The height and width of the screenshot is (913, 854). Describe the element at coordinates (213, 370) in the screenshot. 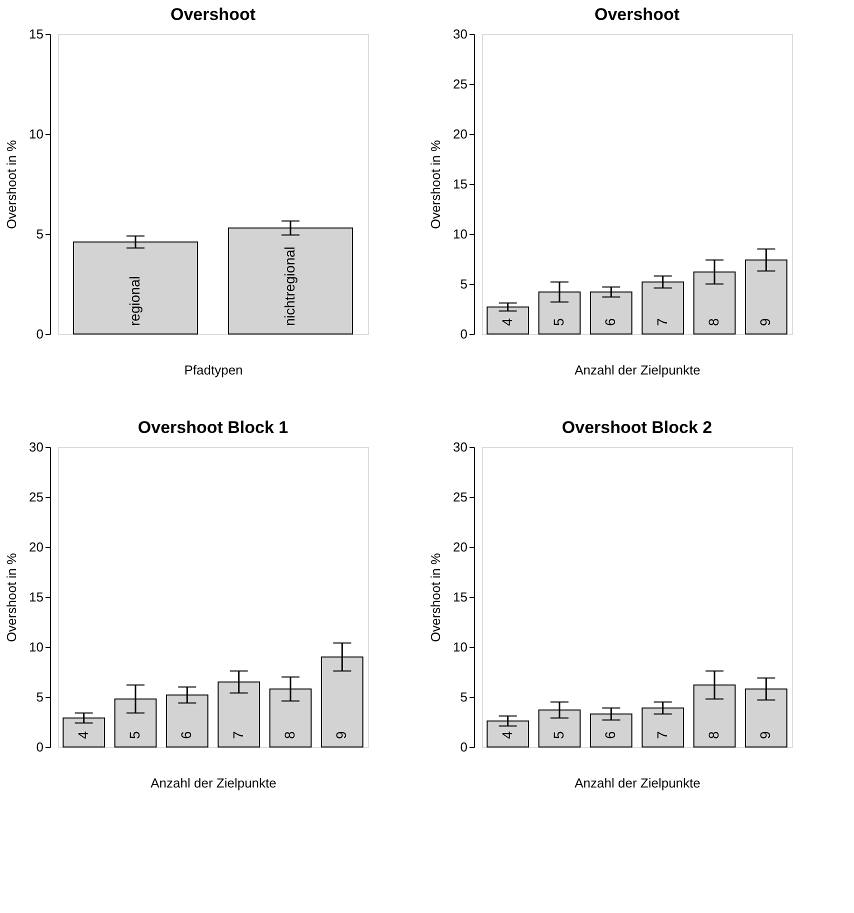

I see `x-axis-title: Pfadtypen` at that location.